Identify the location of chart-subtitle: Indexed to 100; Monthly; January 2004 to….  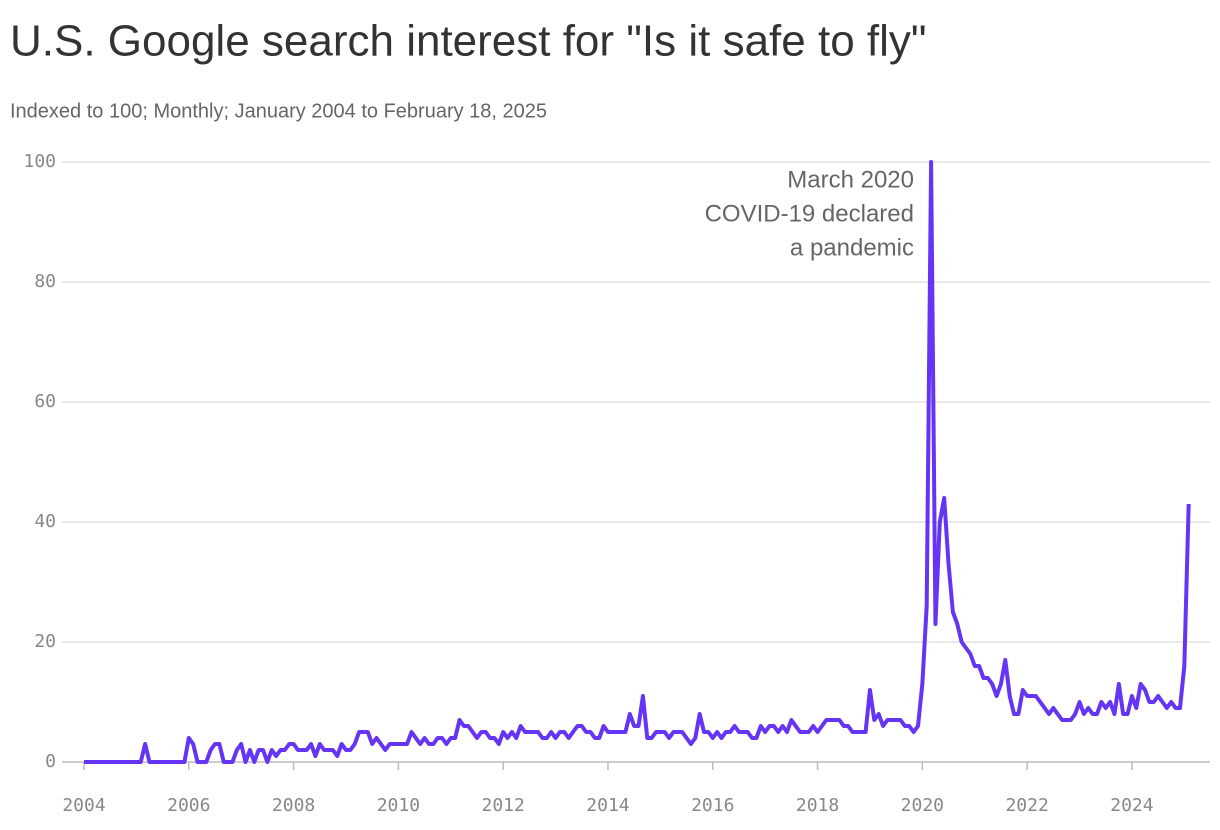
(278, 111).